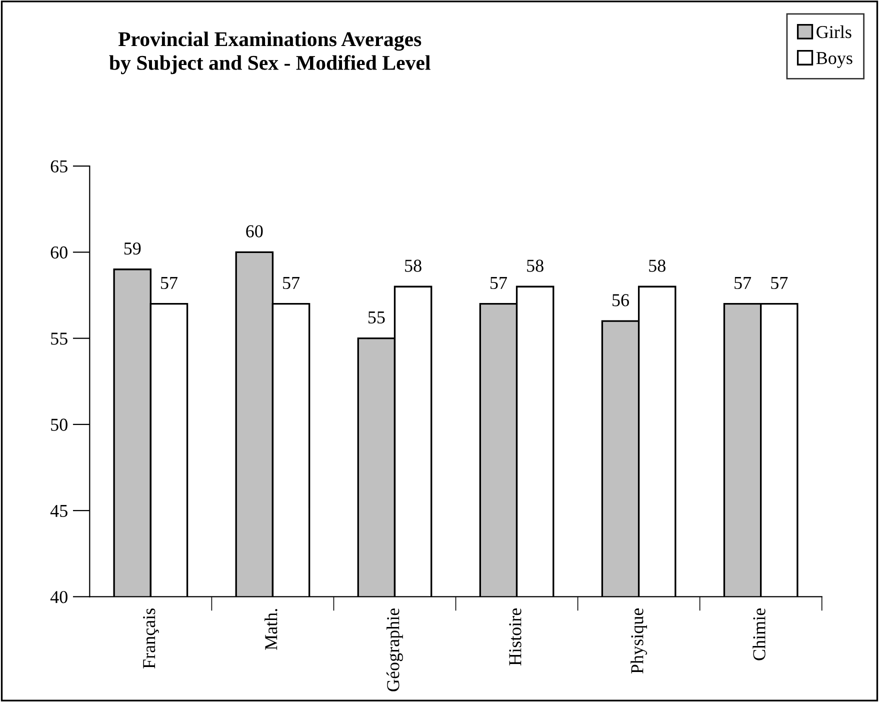 The image size is (879, 702). What do you see at coordinates (376, 318) in the screenshot?
I see `data-label: 55` at bounding box center [376, 318].